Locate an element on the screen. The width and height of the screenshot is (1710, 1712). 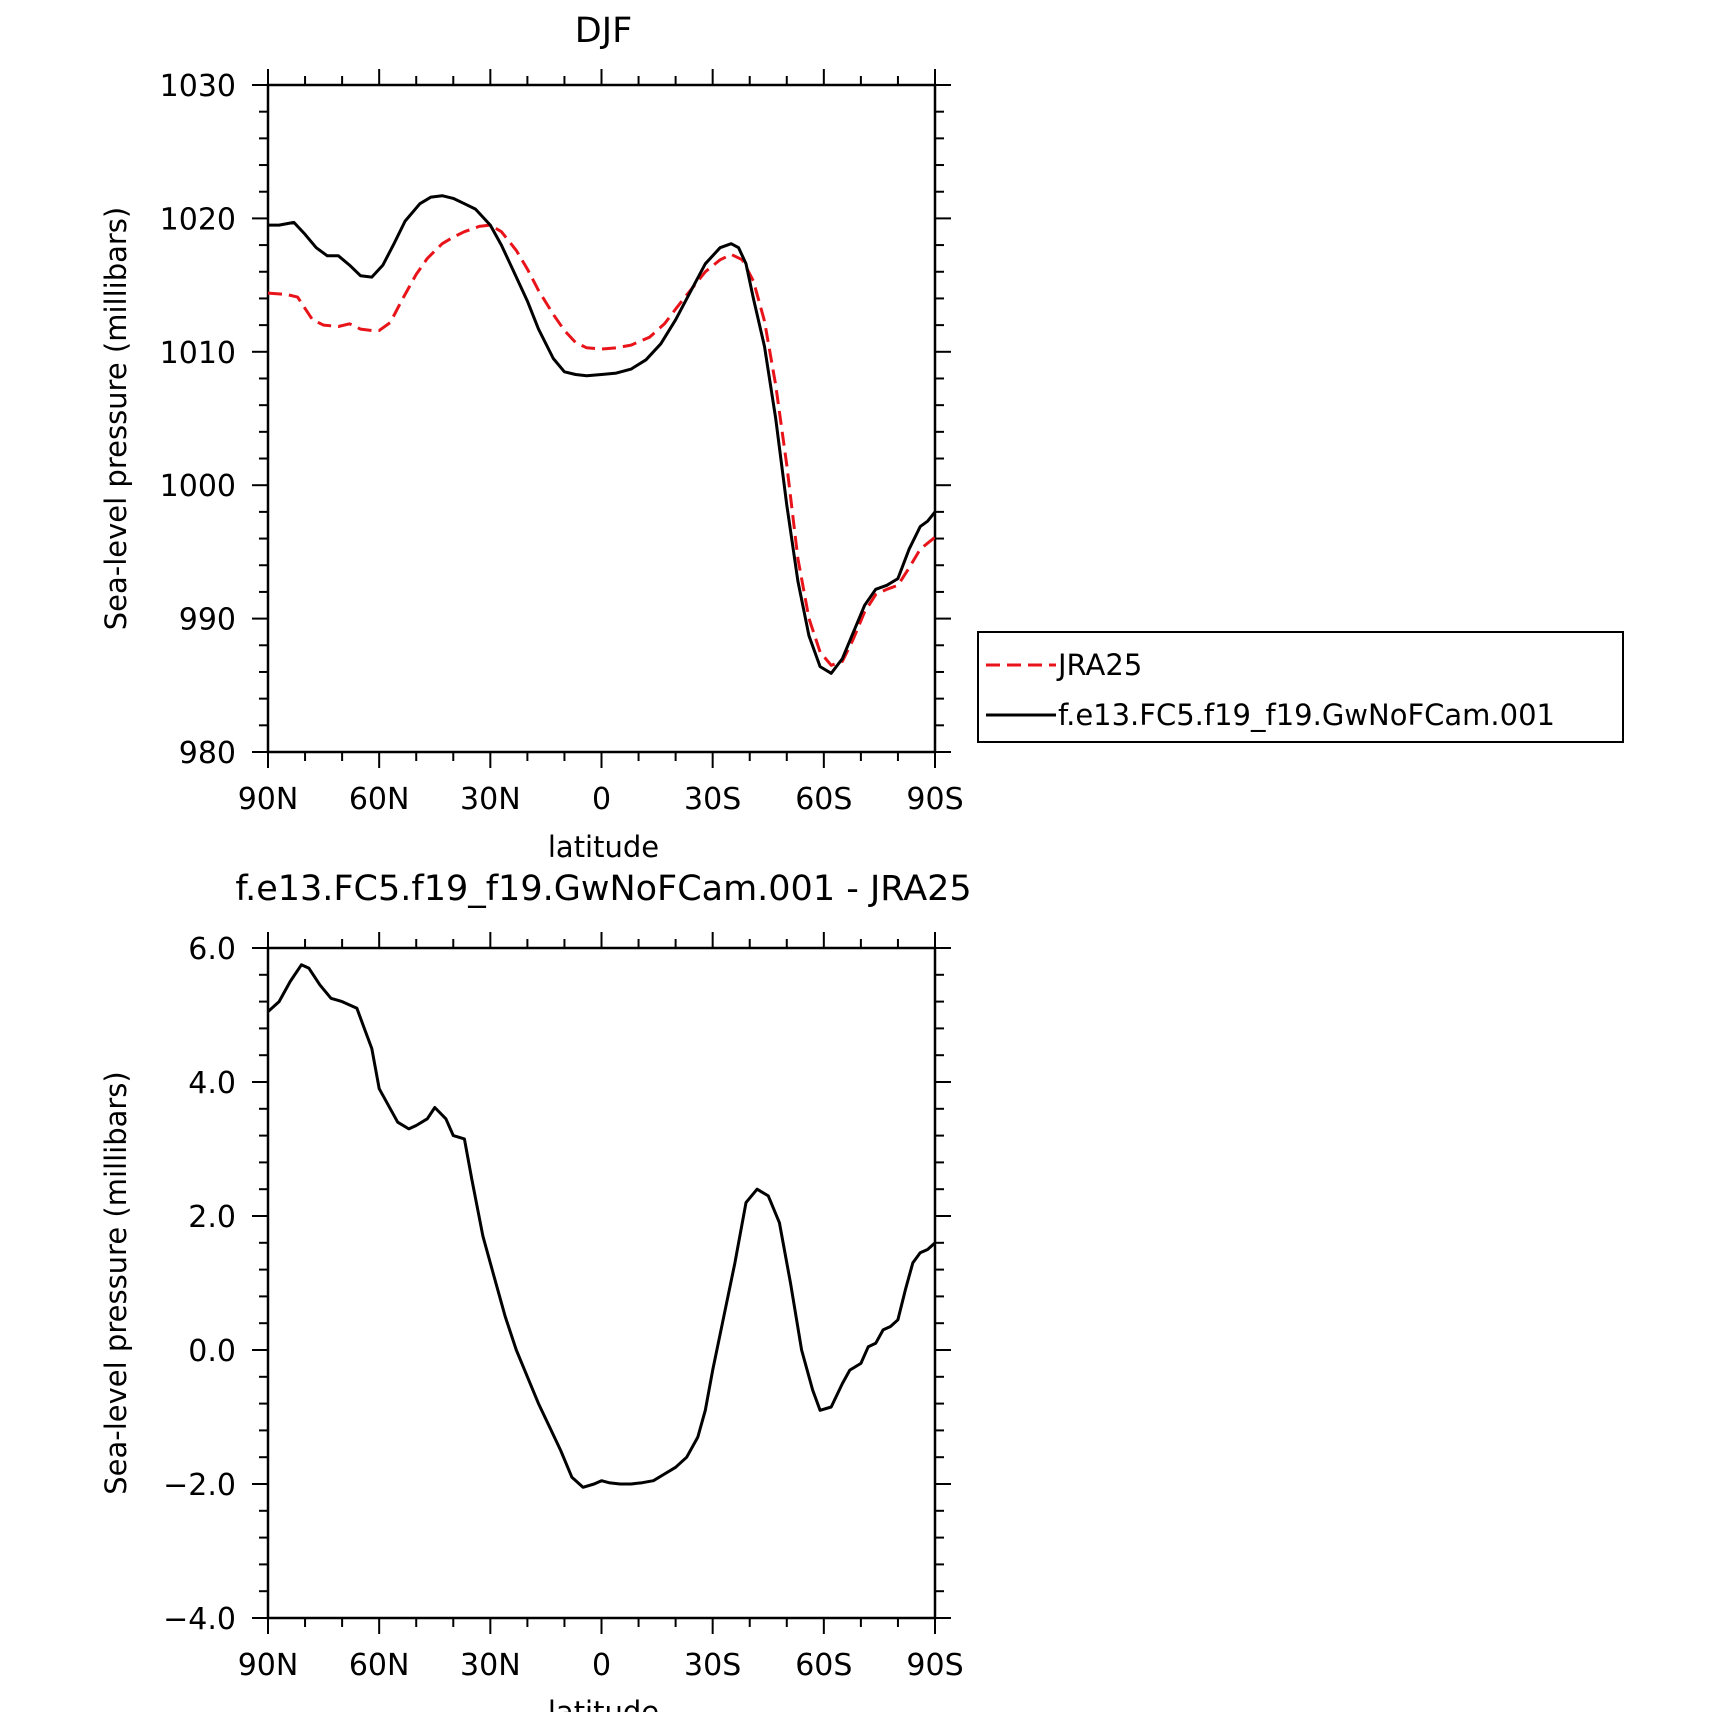
y-tick-label: 1010 is located at coordinates (198, 353).